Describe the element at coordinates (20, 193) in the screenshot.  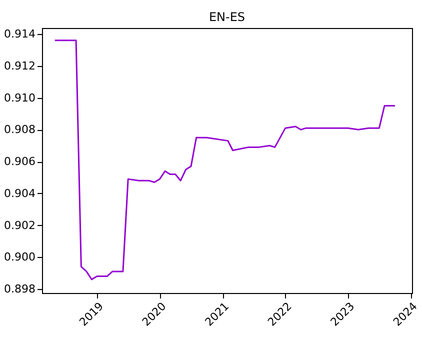
I see `y-tick-label: 0.904` at that location.